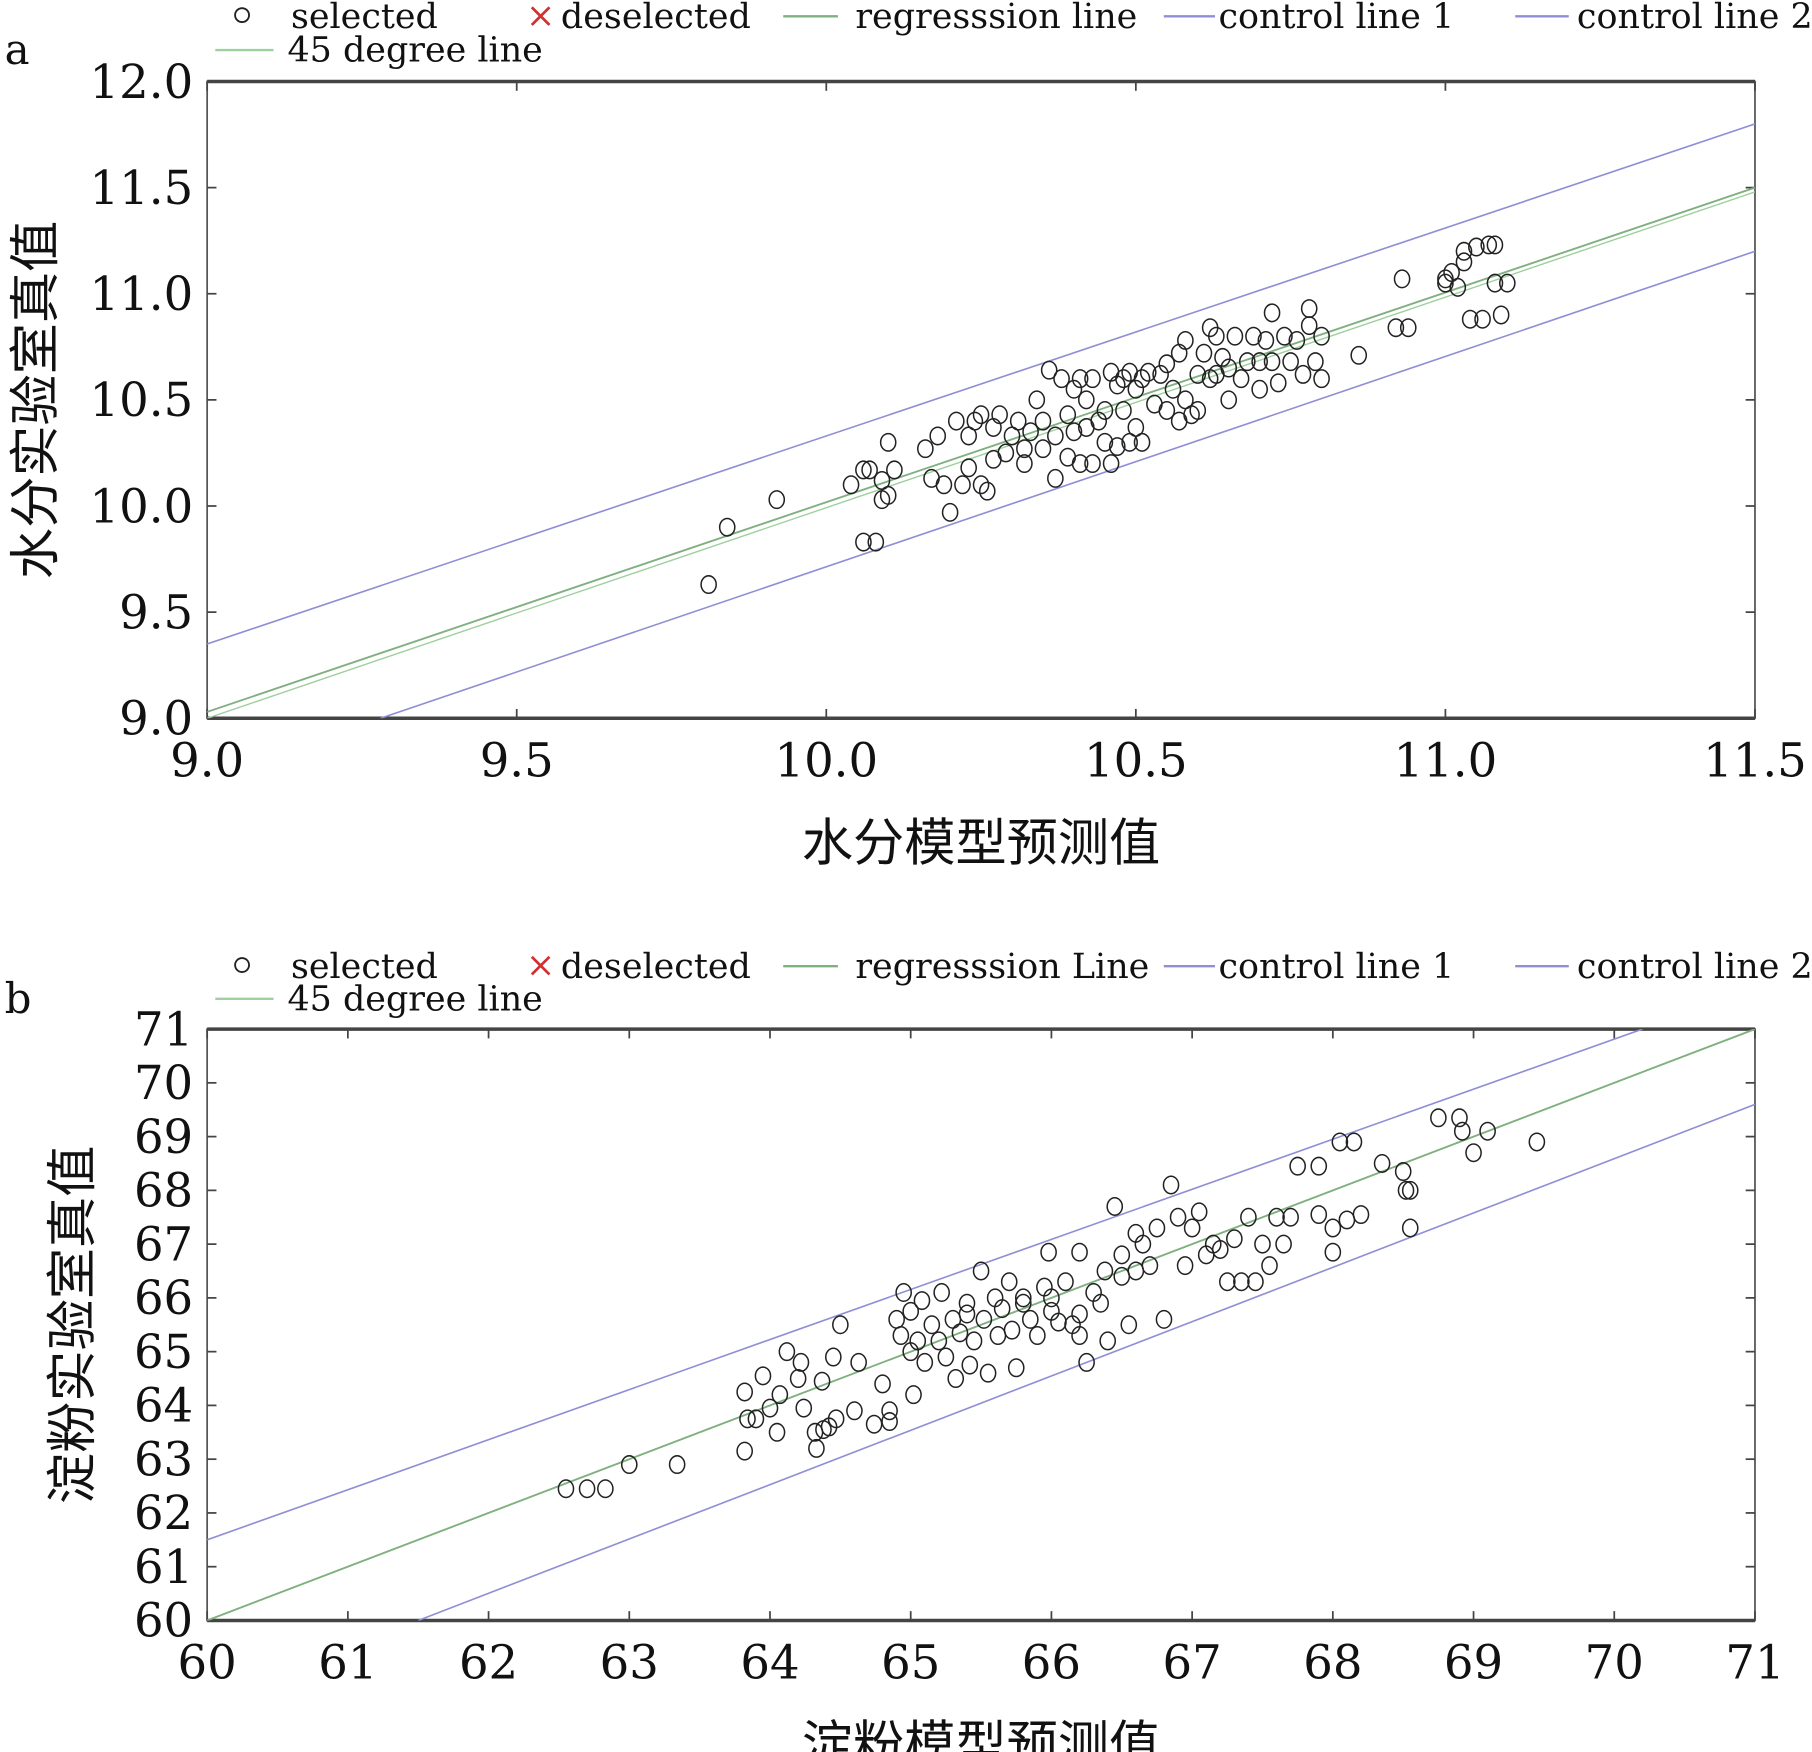 The image size is (1812, 1752). I want to click on x-tick-label: 68, so click(1332, 1663).